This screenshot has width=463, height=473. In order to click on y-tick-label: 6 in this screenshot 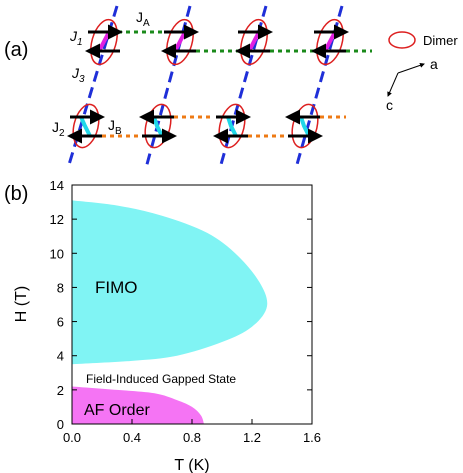, I will do `click(60, 322)`.